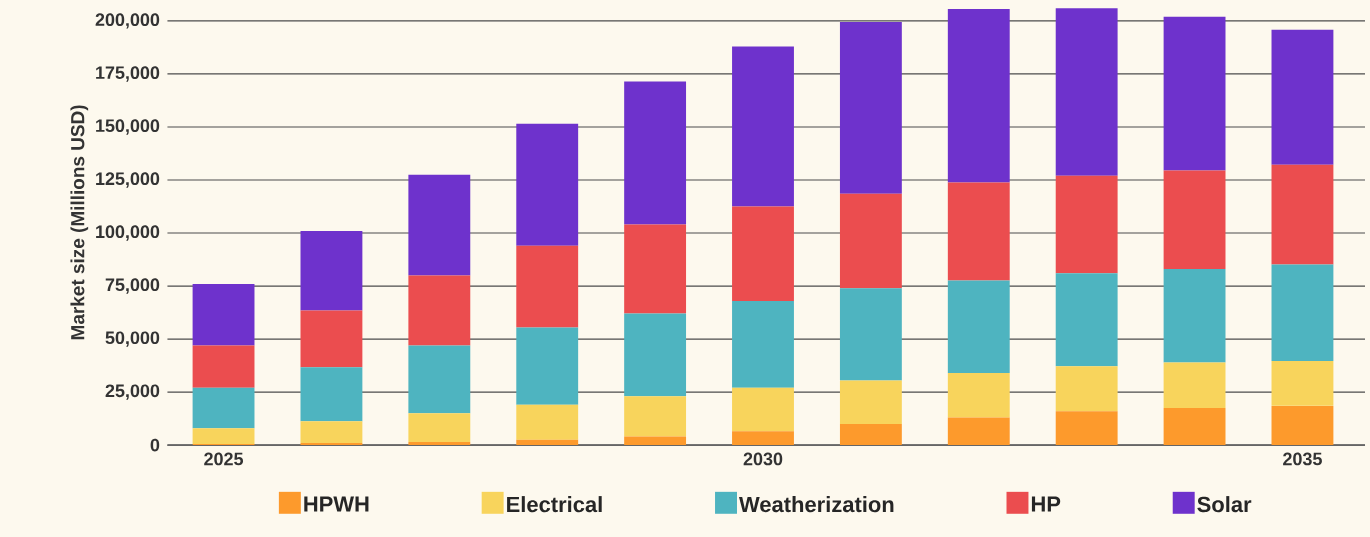 Image resolution: width=1370 pixels, height=537 pixels. Describe the element at coordinates (132, 392) in the screenshot. I see `y-tick-label: 25,000` at that location.